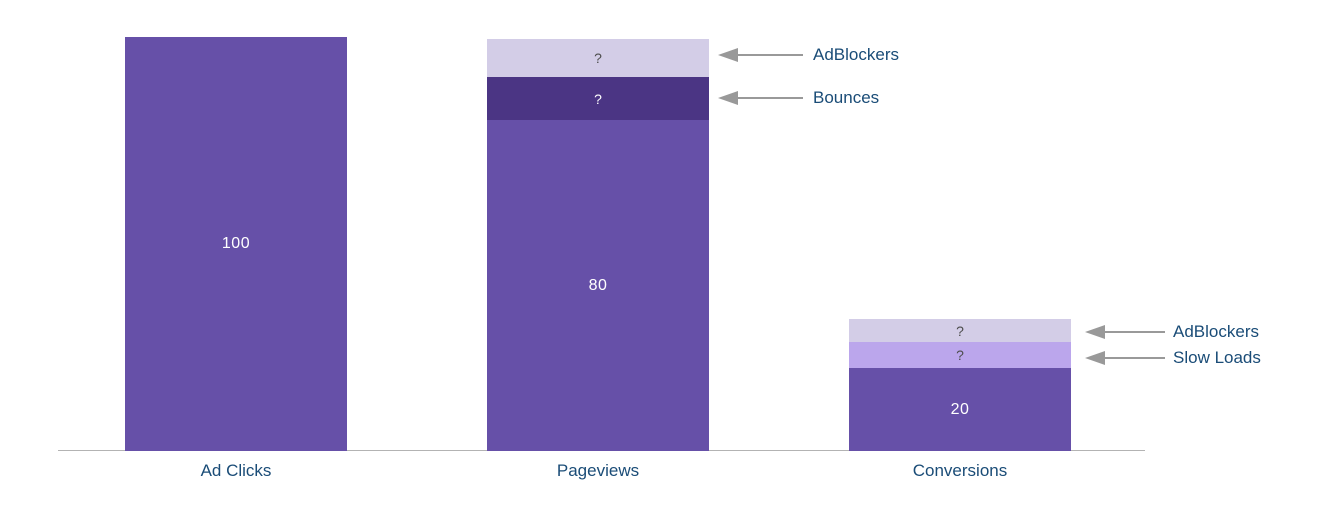 Image resolution: width=1326 pixels, height=526 pixels. I want to click on bar-pageviews: ?? 80, so click(598, 245).